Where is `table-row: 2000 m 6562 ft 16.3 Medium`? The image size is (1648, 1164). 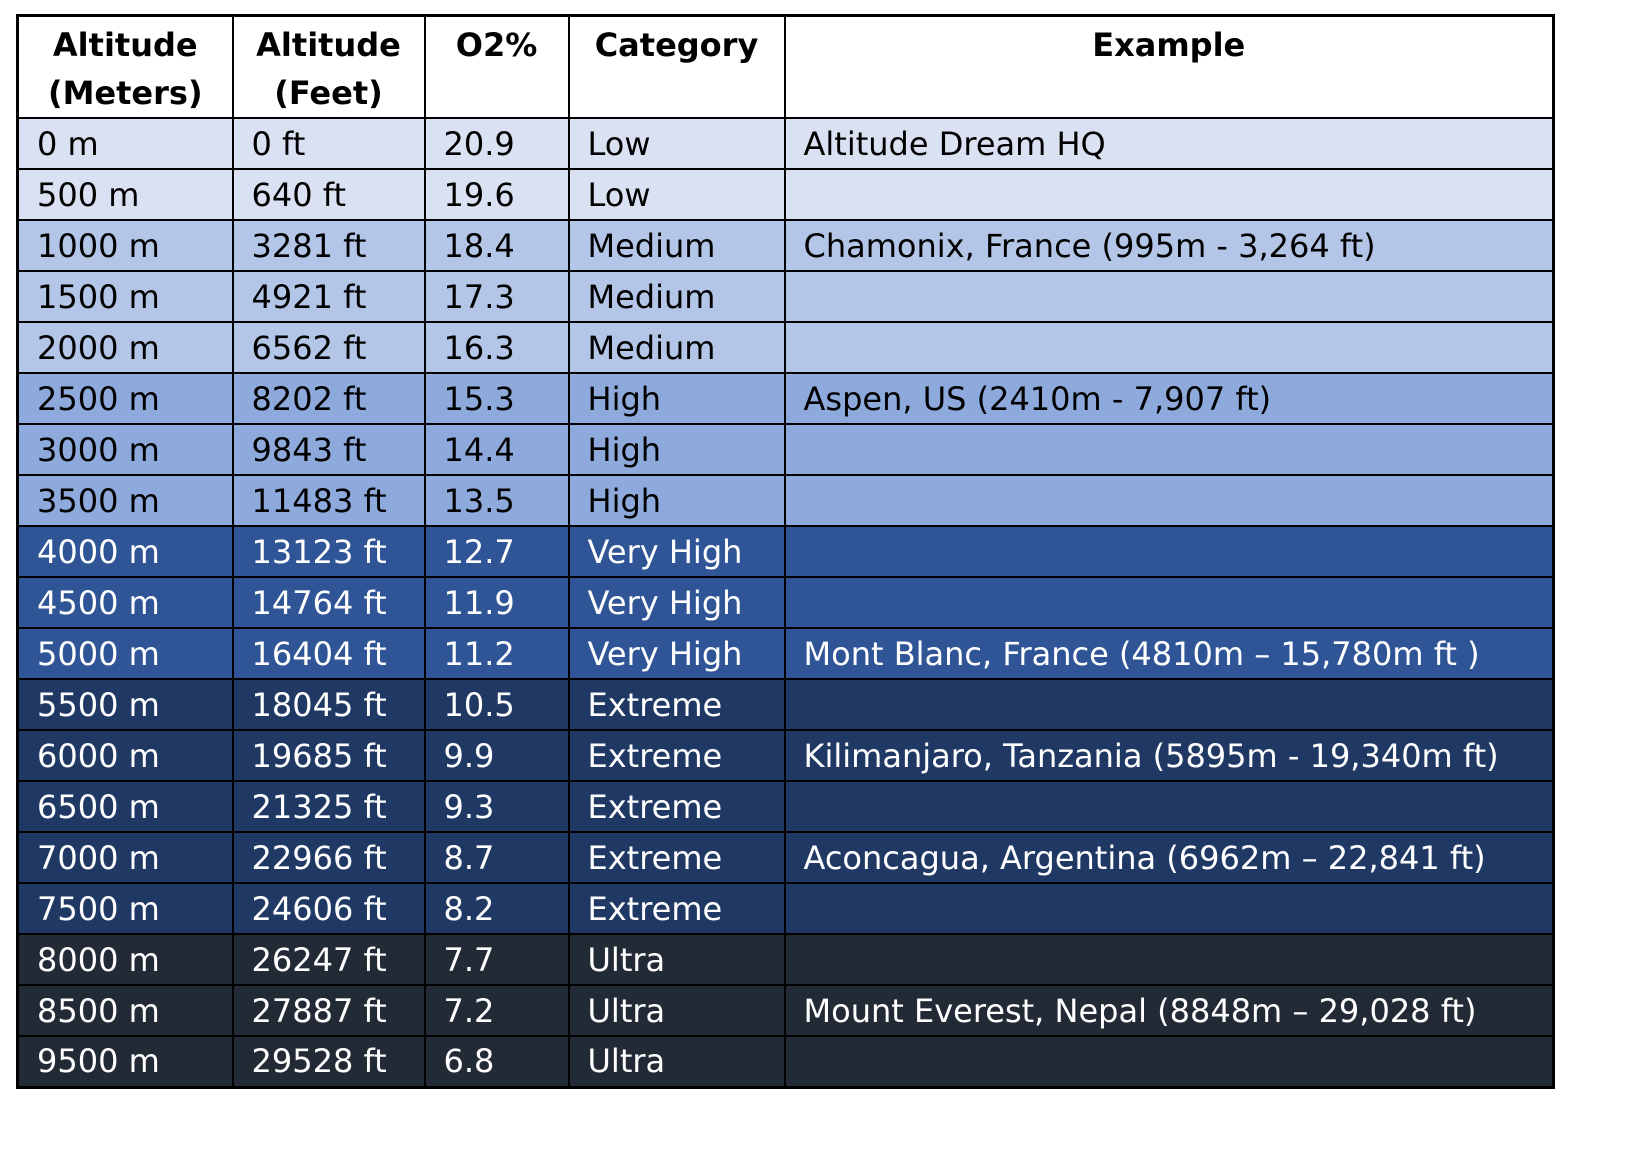
table-row: 2000 m 6562 ft 16.3 Medium is located at coordinates (785, 347).